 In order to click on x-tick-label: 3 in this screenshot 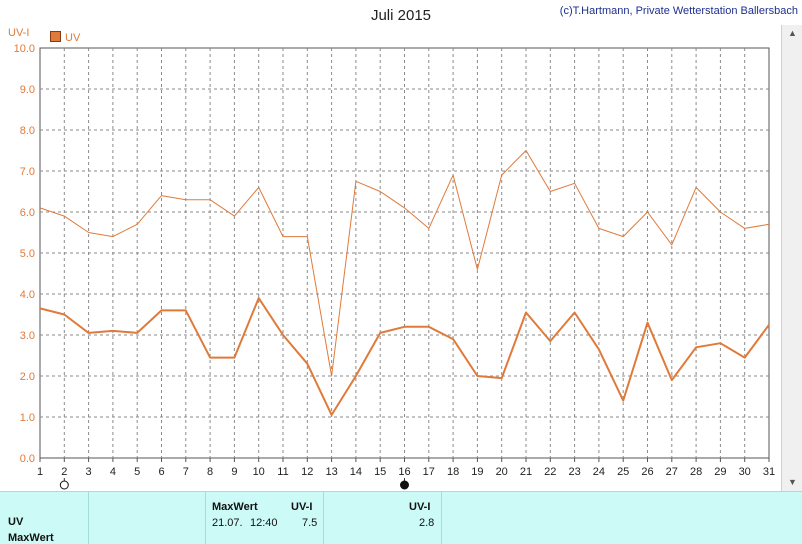, I will do `click(89, 472)`.